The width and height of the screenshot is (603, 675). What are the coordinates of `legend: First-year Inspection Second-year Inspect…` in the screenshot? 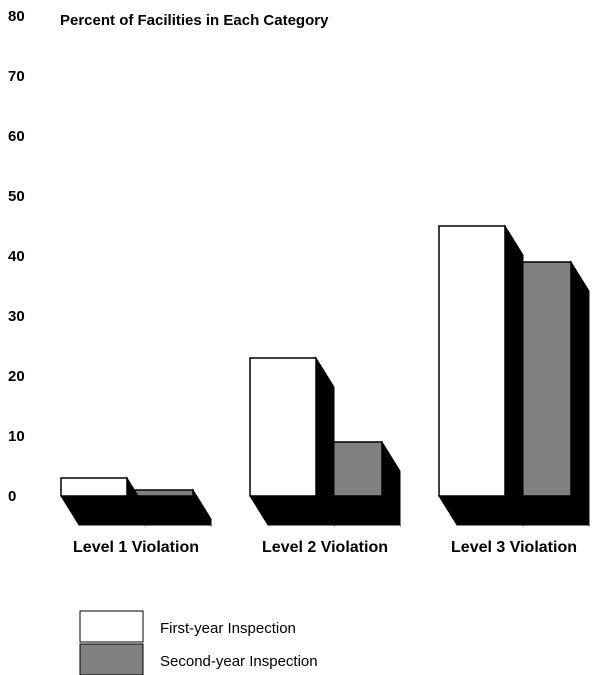 It's located at (198, 642).